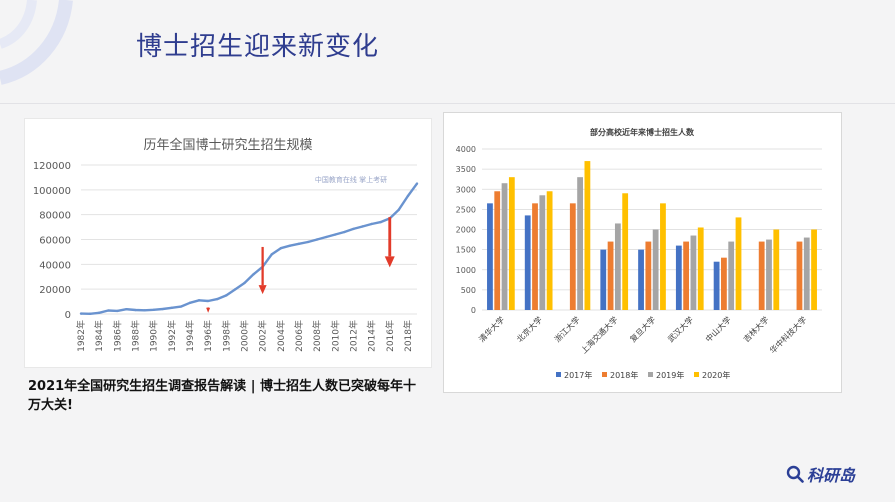 The width and height of the screenshot is (895, 502). What do you see at coordinates (335, 336) in the screenshot?
I see `x-tick-label: 2010年` at bounding box center [335, 336].